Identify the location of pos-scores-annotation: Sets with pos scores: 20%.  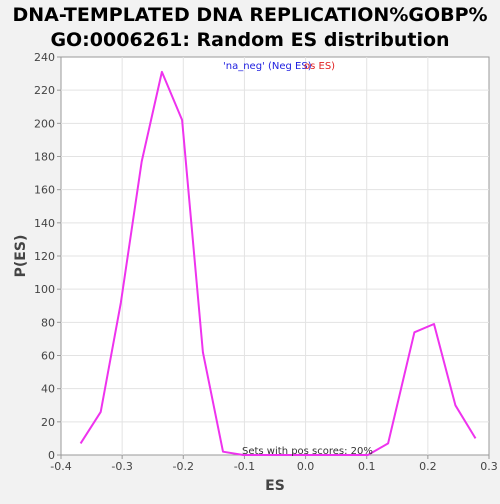
(307, 451).